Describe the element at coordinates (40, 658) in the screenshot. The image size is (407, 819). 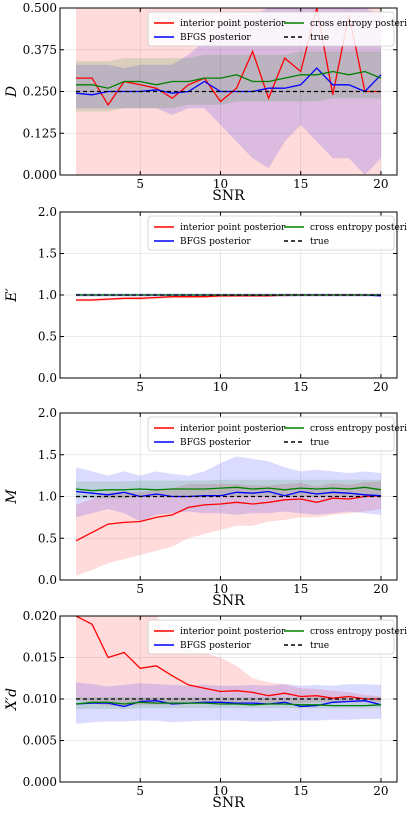
I see `y-tick-label: 0.015` at that location.